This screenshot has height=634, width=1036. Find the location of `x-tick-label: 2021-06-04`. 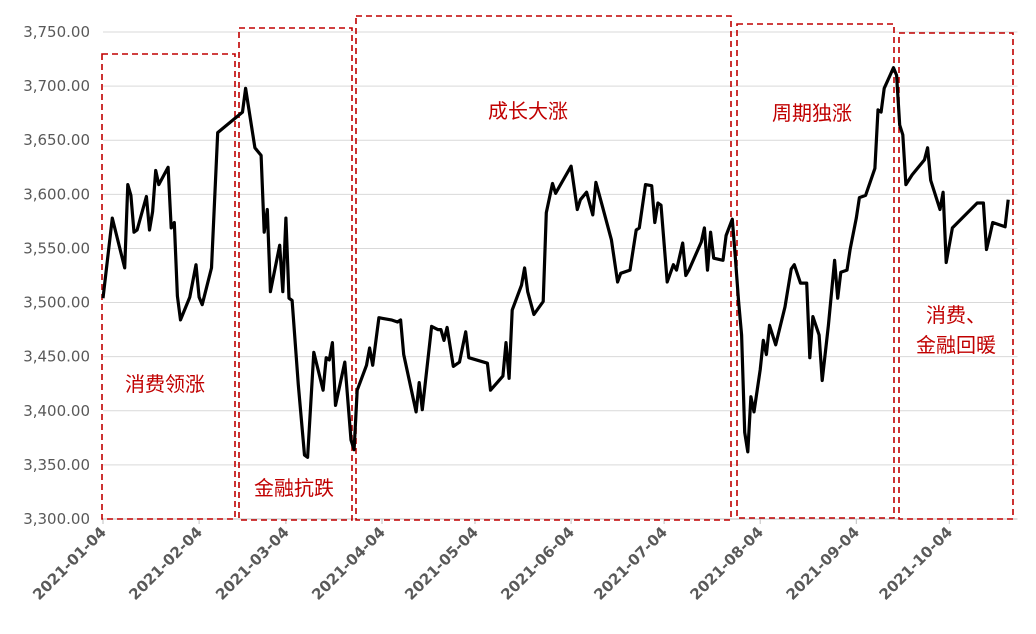

x-tick-label: 2021-06-04 is located at coordinates (537, 563).